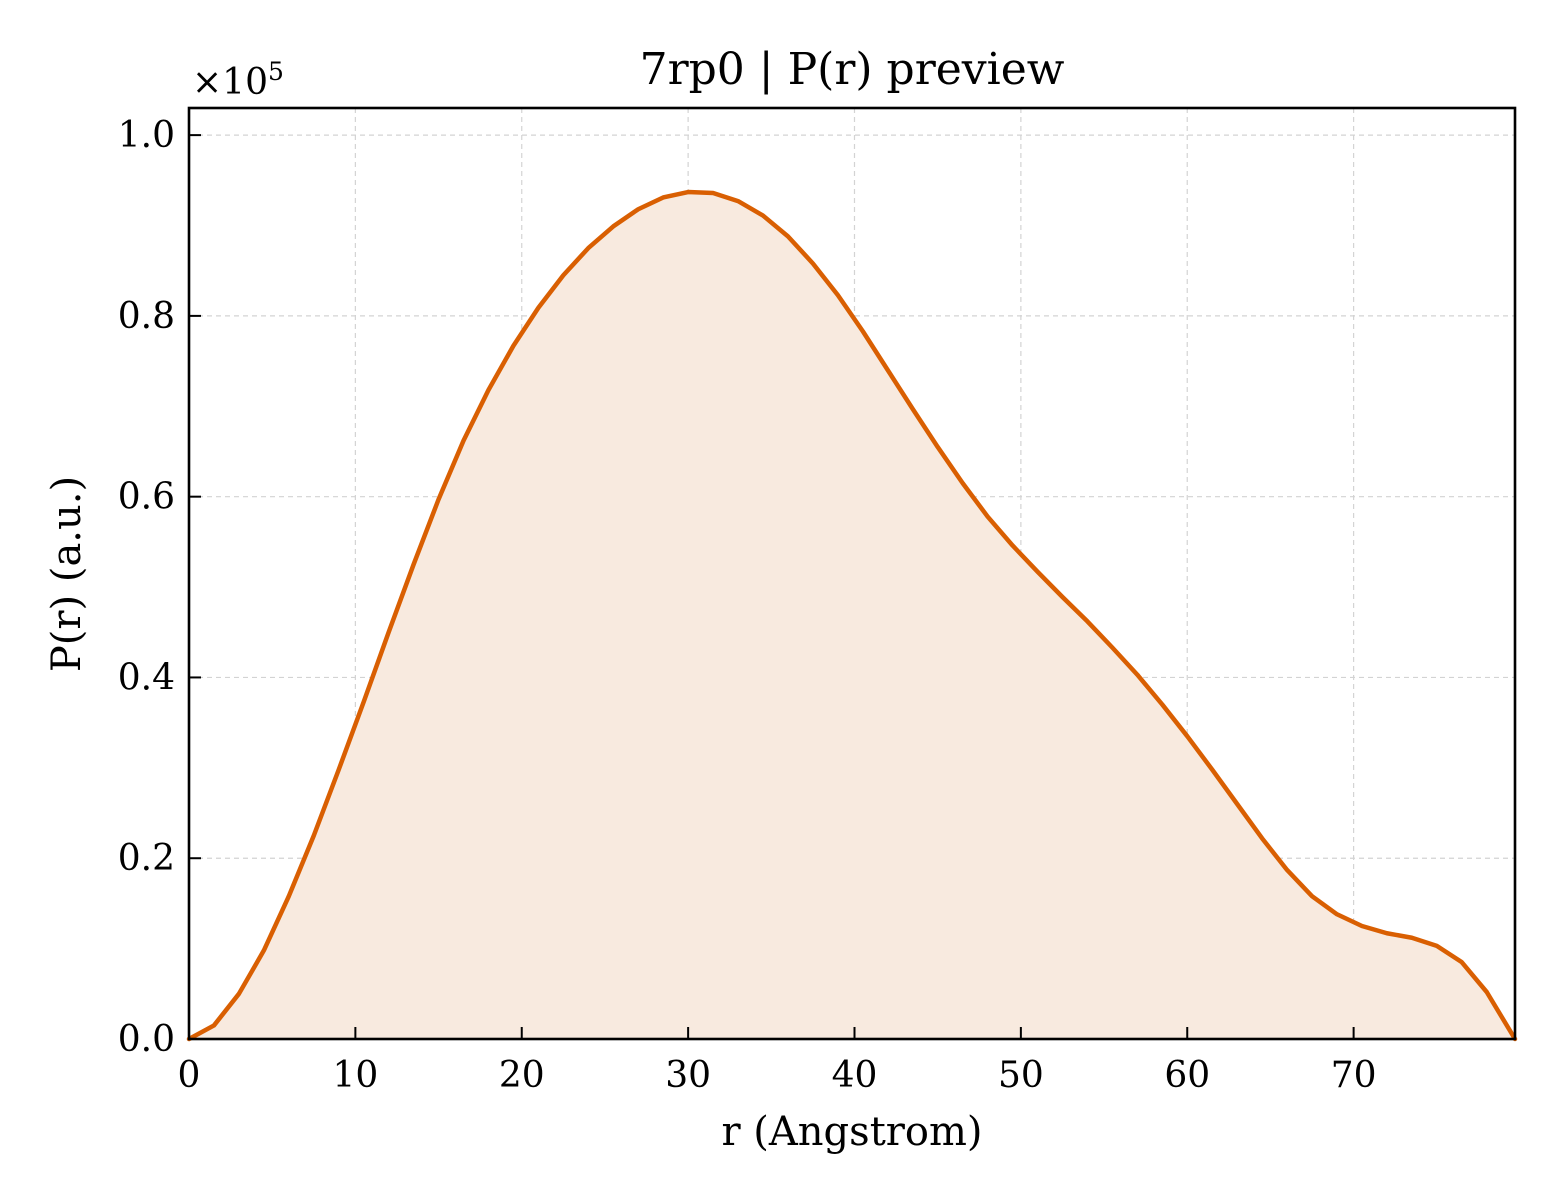 The height and width of the screenshot is (1200, 1560). What do you see at coordinates (146, 497) in the screenshot?
I see `y-tick-label: 0.6` at bounding box center [146, 497].